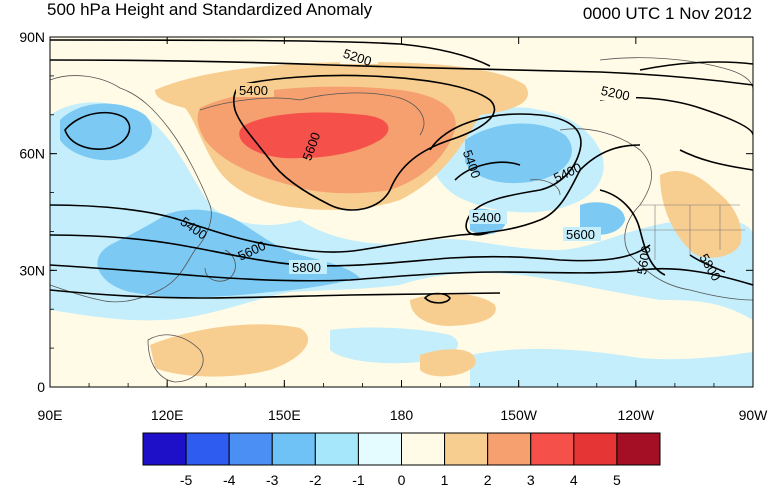 This screenshot has width=768, height=488. I want to click on colorbar-label: -2, so click(315, 480).